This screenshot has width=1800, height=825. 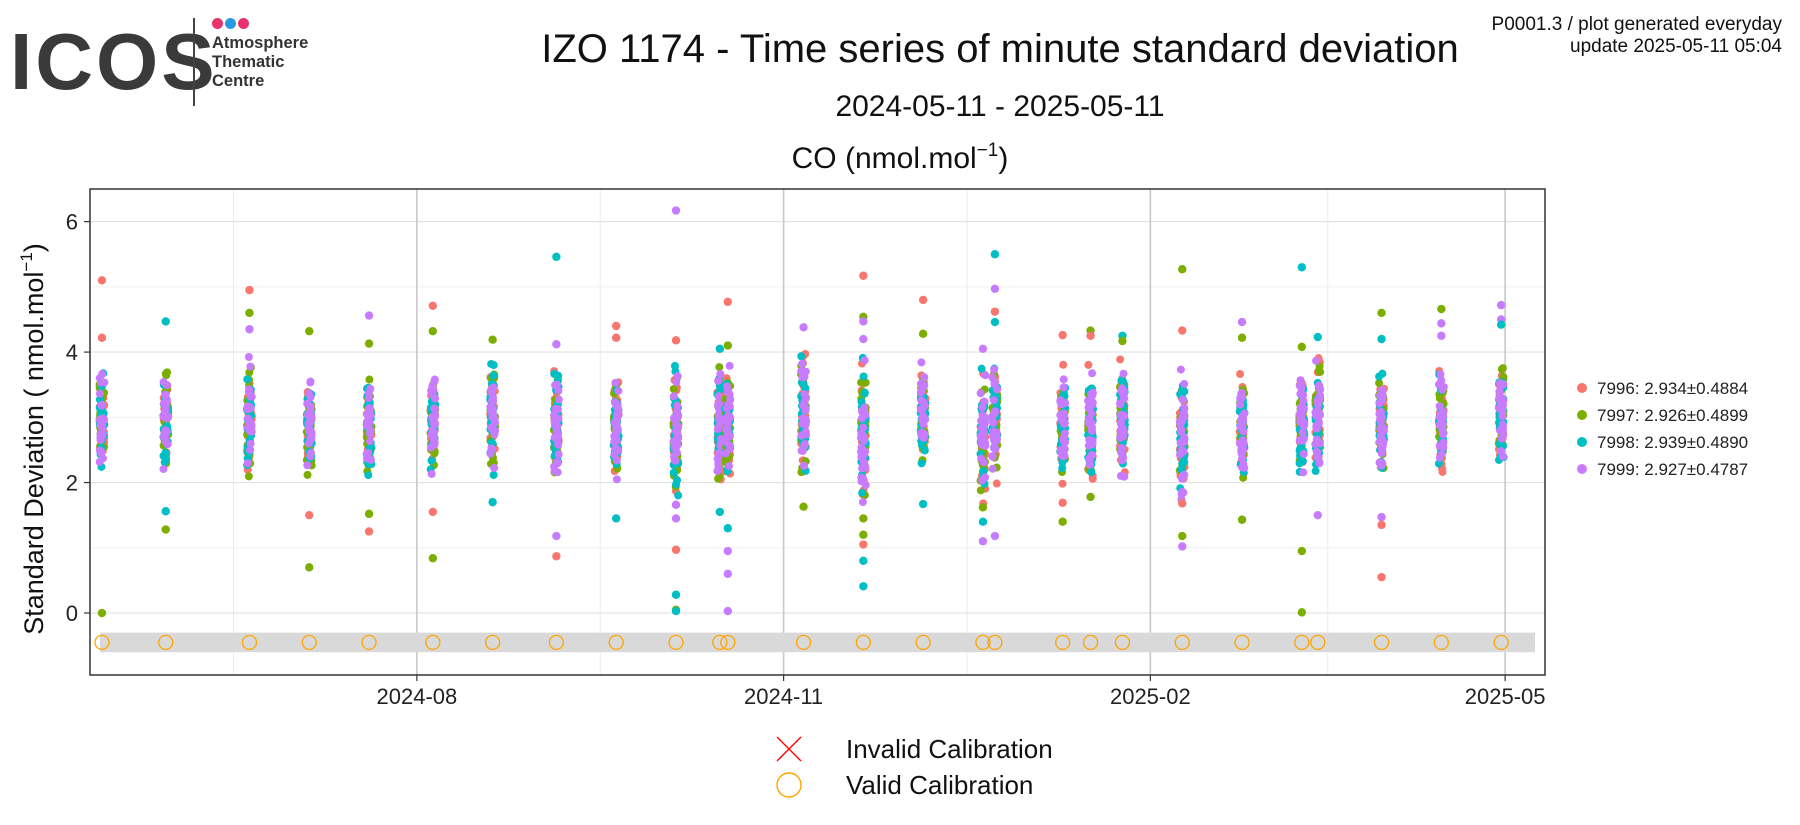 I want to click on calibration-legend-label: Invalid Calibration, so click(x=949, y=749).